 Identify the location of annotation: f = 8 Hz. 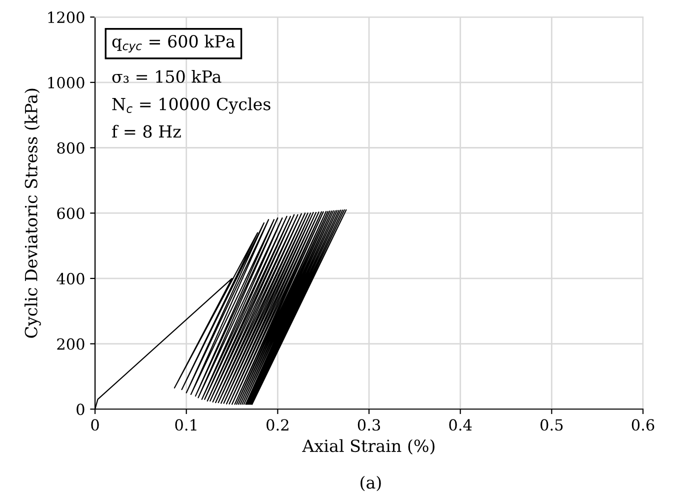
(146, 131).